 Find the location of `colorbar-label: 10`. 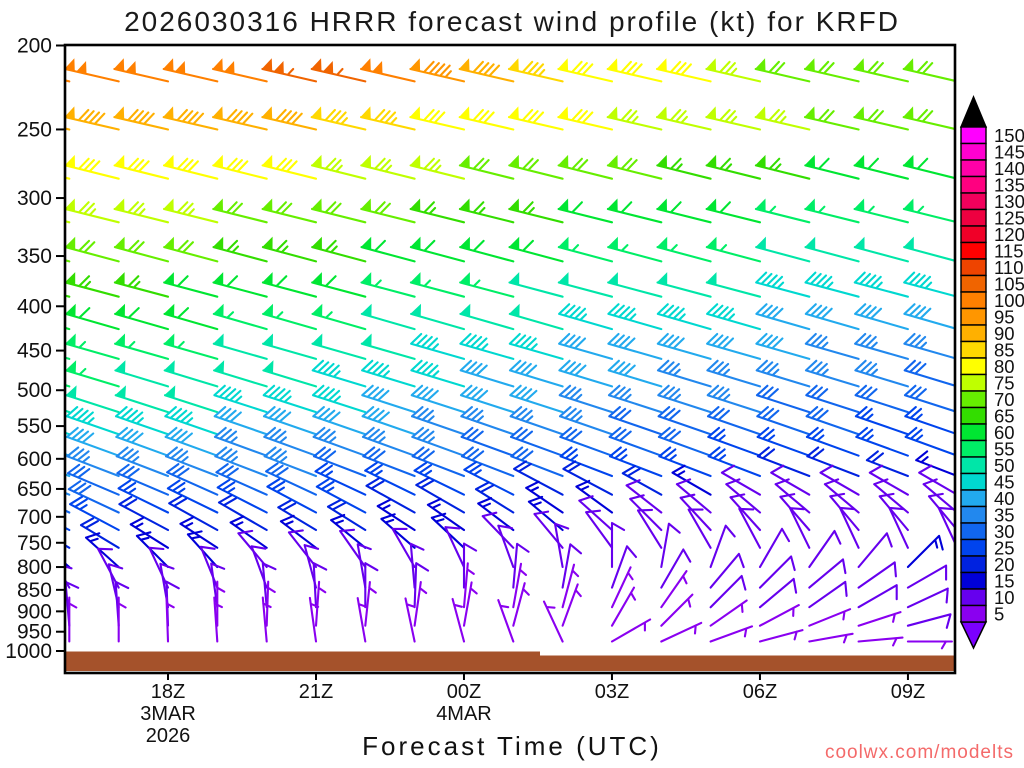

colorbar-label: 10 is located at coordinates (1004, 597).